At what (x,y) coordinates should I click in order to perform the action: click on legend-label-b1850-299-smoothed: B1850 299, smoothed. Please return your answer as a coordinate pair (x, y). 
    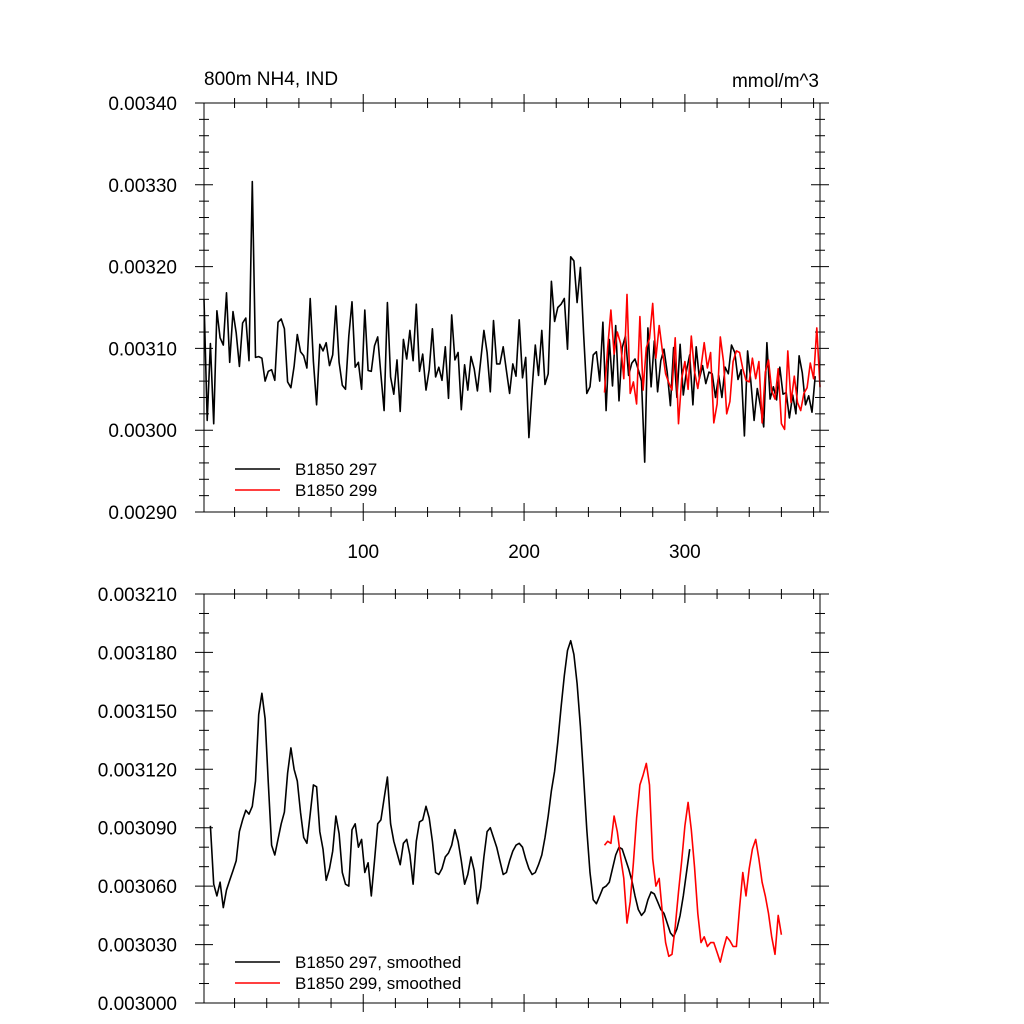
    Looking at the image, I should click on (378, 983).